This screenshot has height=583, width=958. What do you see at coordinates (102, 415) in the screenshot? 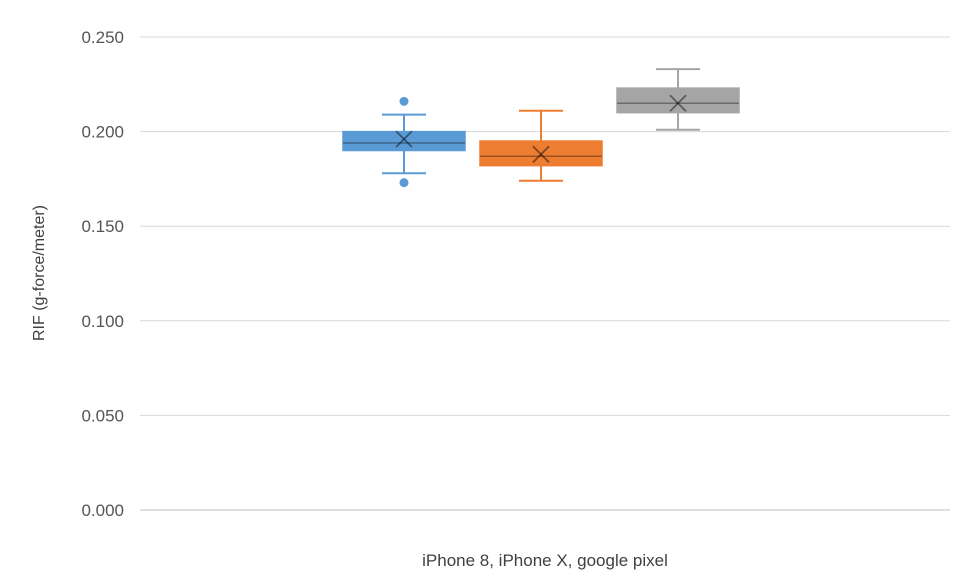
I see `y-tick-label: 0.050` at bounding box center [102, 415].